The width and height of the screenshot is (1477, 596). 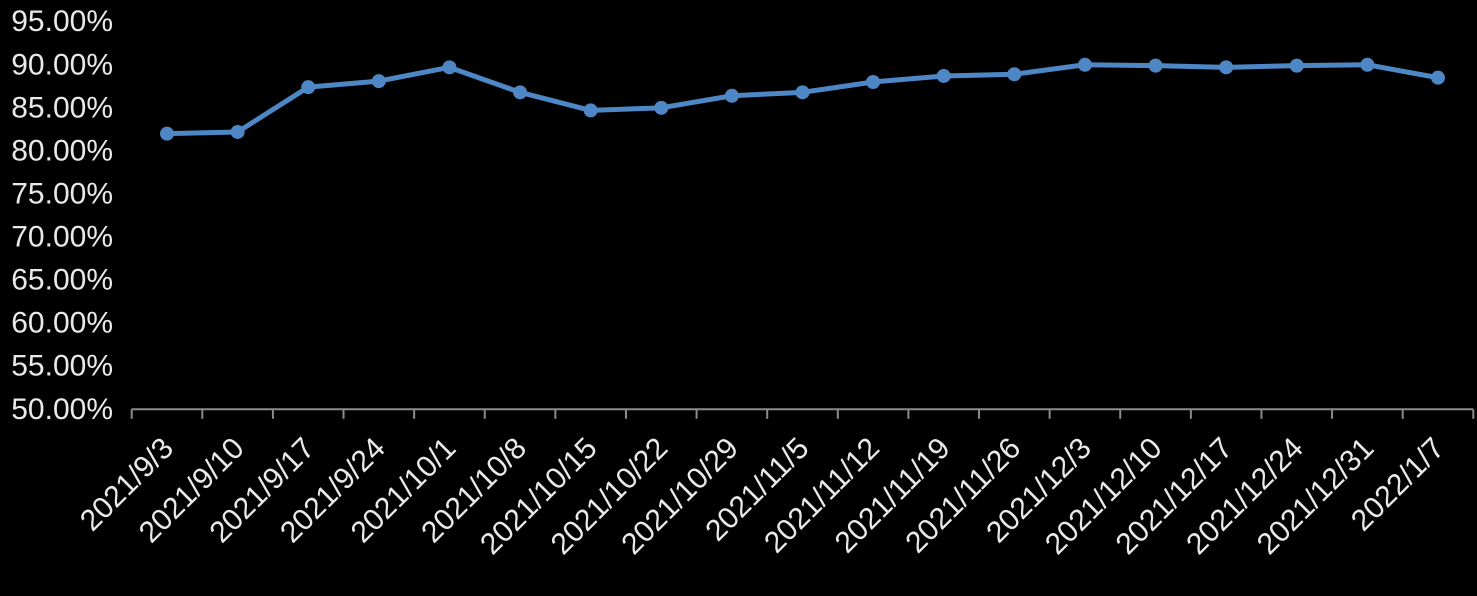 I want to click on y-axis-tick-label: 95.00%, so click(x=62, y=21).